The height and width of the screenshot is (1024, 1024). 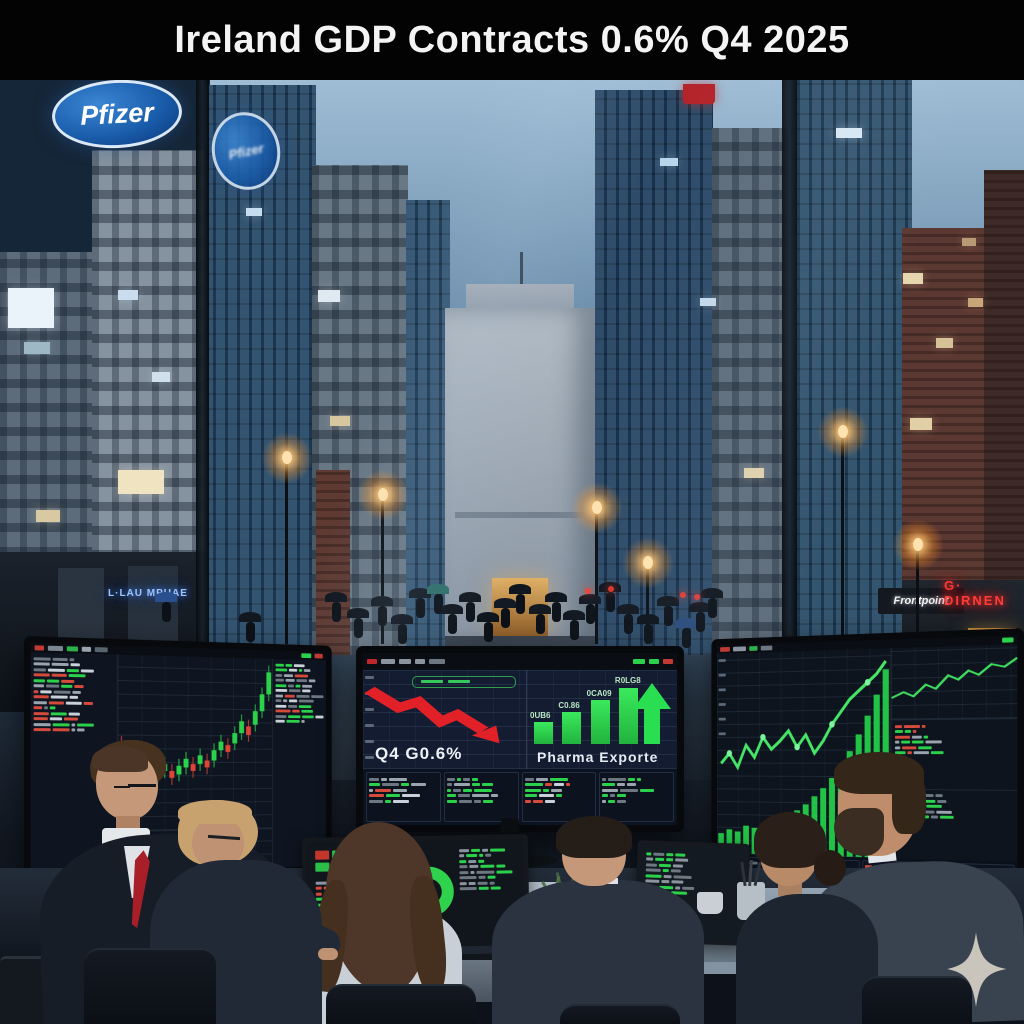 I want to click on red-decline-arrow, so click(x=432, y=715).